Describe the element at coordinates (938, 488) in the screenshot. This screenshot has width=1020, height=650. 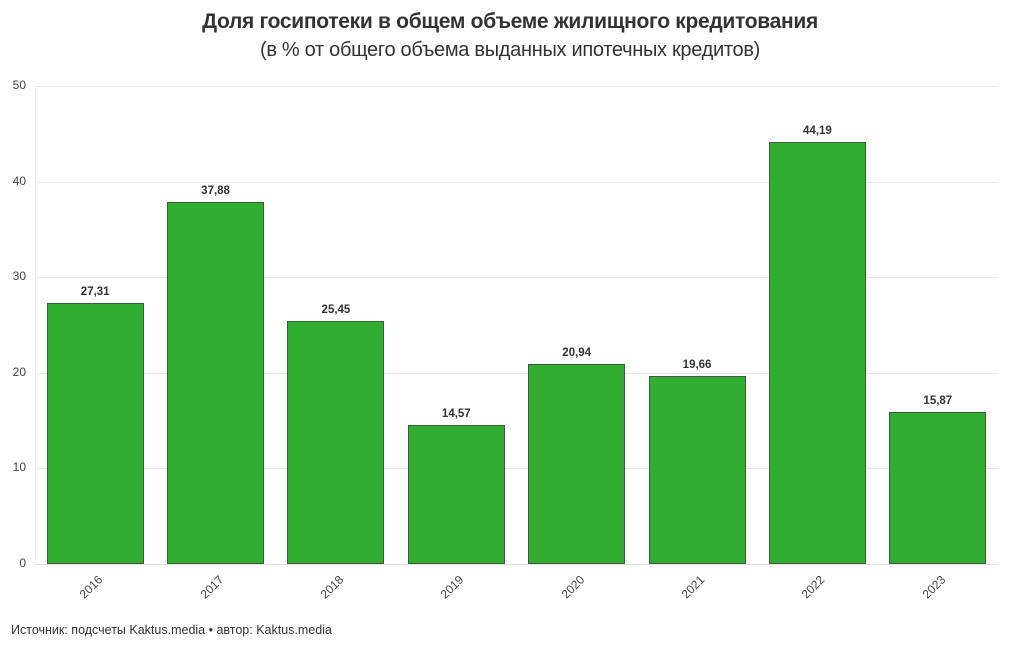
I see `bar-2023` at that location.